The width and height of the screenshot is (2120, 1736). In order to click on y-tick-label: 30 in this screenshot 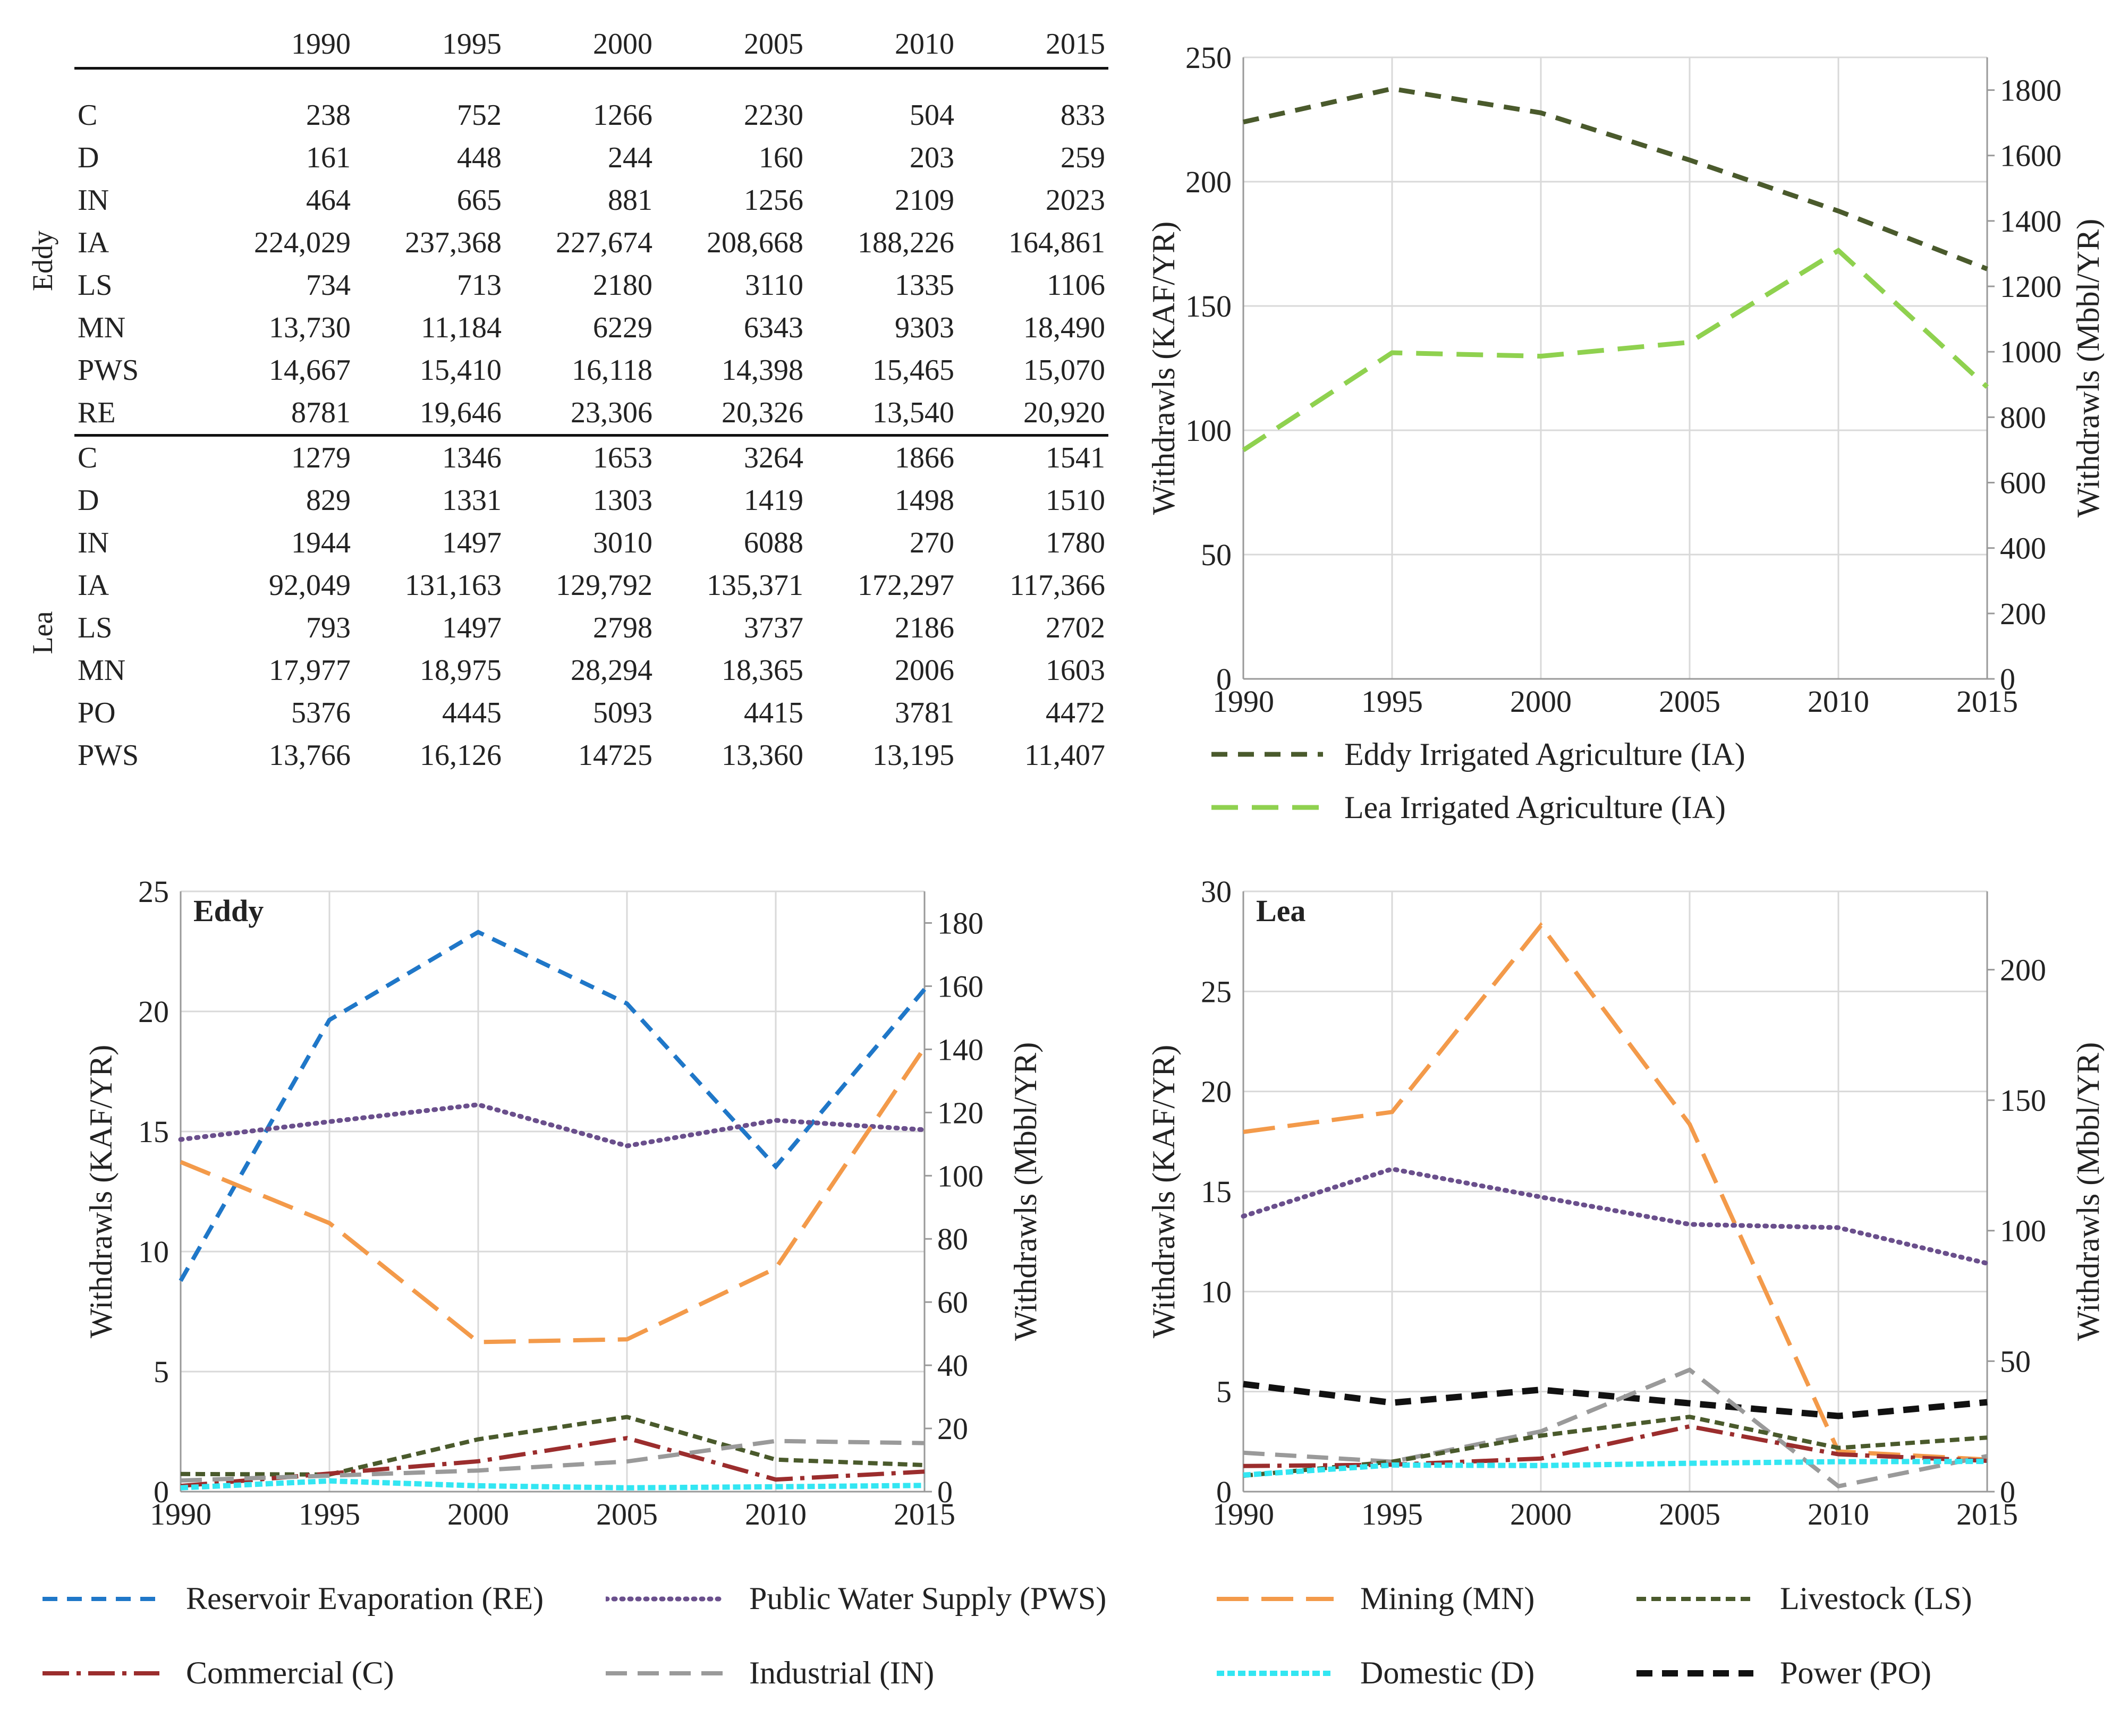, I will do `click(1216, 891)`.